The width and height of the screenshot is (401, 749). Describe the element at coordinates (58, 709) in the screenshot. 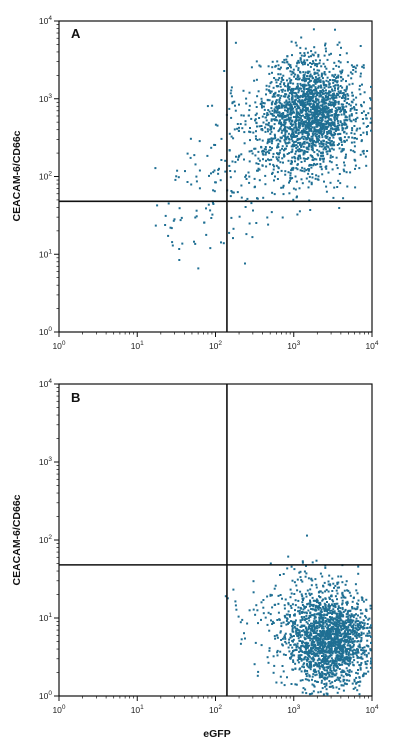

I see `x-tick-label: 10⁰` at that location.